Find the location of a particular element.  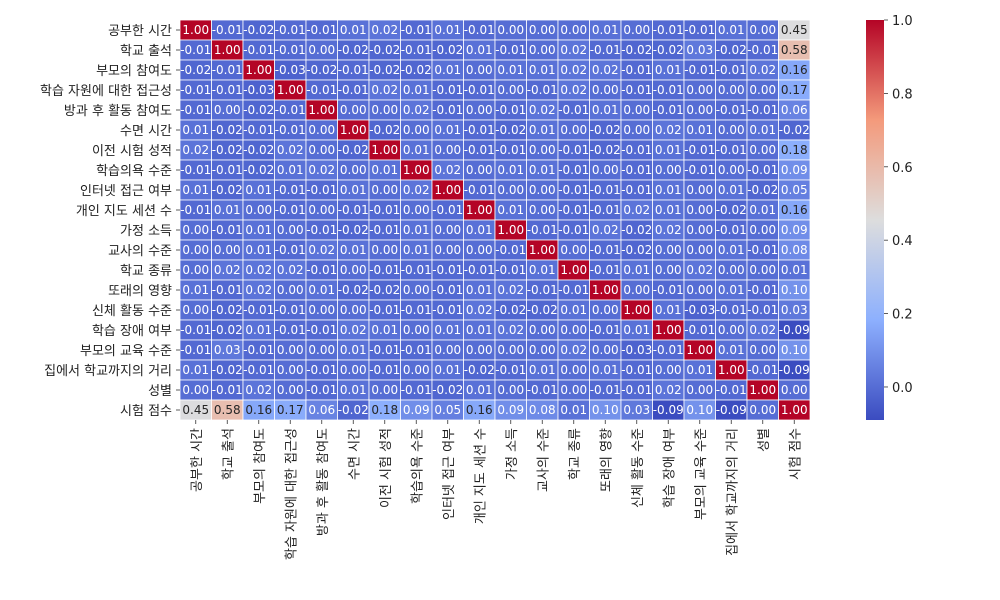

colorbar-gradient is located at coordinates (875, 220).